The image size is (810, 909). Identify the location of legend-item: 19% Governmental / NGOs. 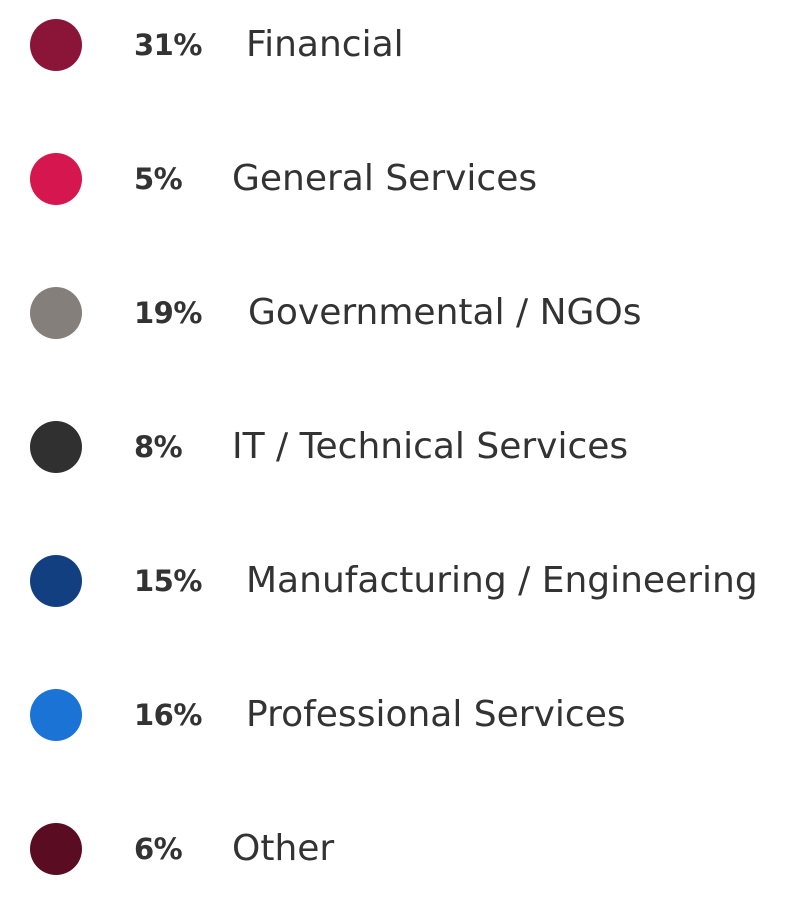
(405, 313).